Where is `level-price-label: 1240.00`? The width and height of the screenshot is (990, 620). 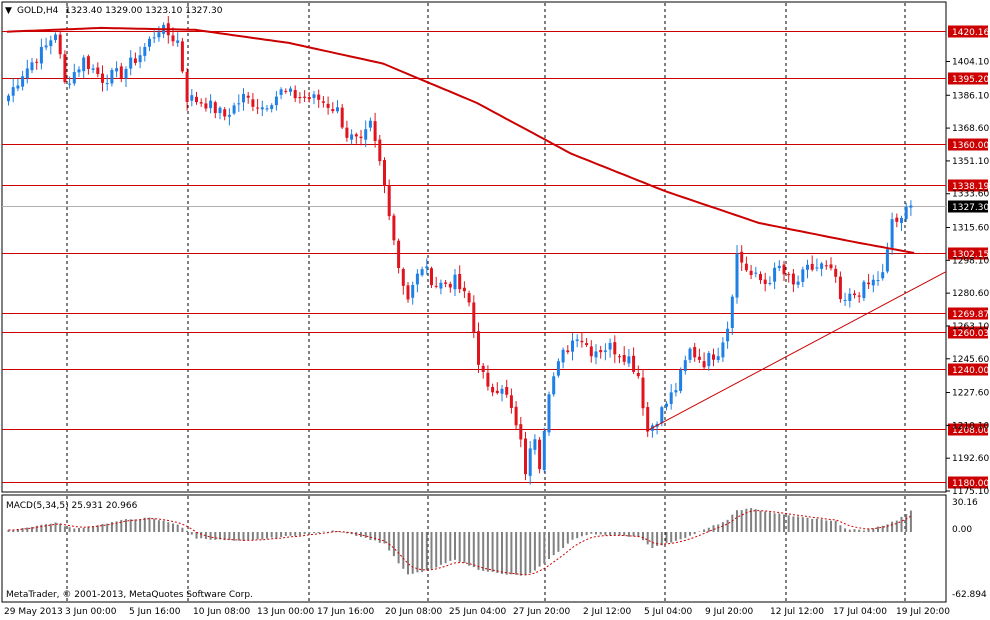 level-price-label: 1240.00 is located at coordinates (970, 371).